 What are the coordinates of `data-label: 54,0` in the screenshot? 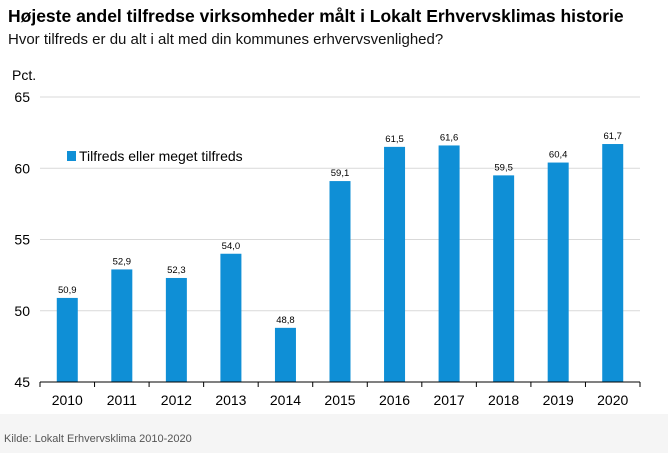 It's located at (231, 246).